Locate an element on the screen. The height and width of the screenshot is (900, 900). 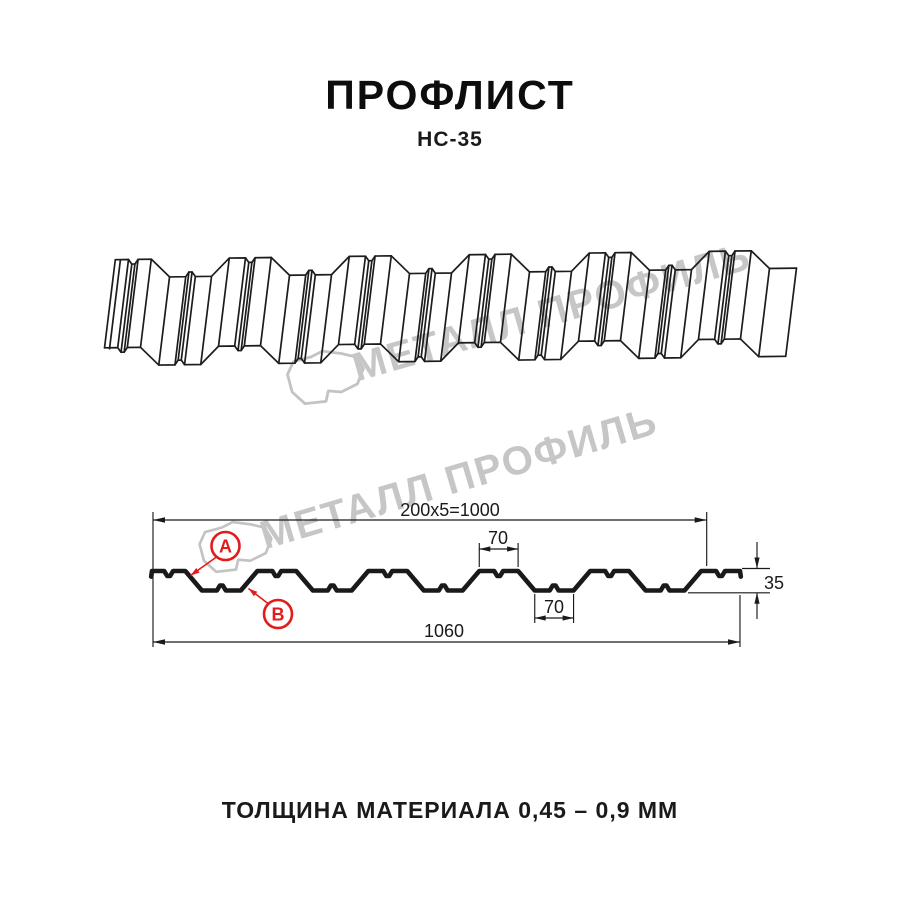
profile-cross-section-diagram: 200x5=1000 70 70 35 1060 А В is located at coordinates (466, 573).